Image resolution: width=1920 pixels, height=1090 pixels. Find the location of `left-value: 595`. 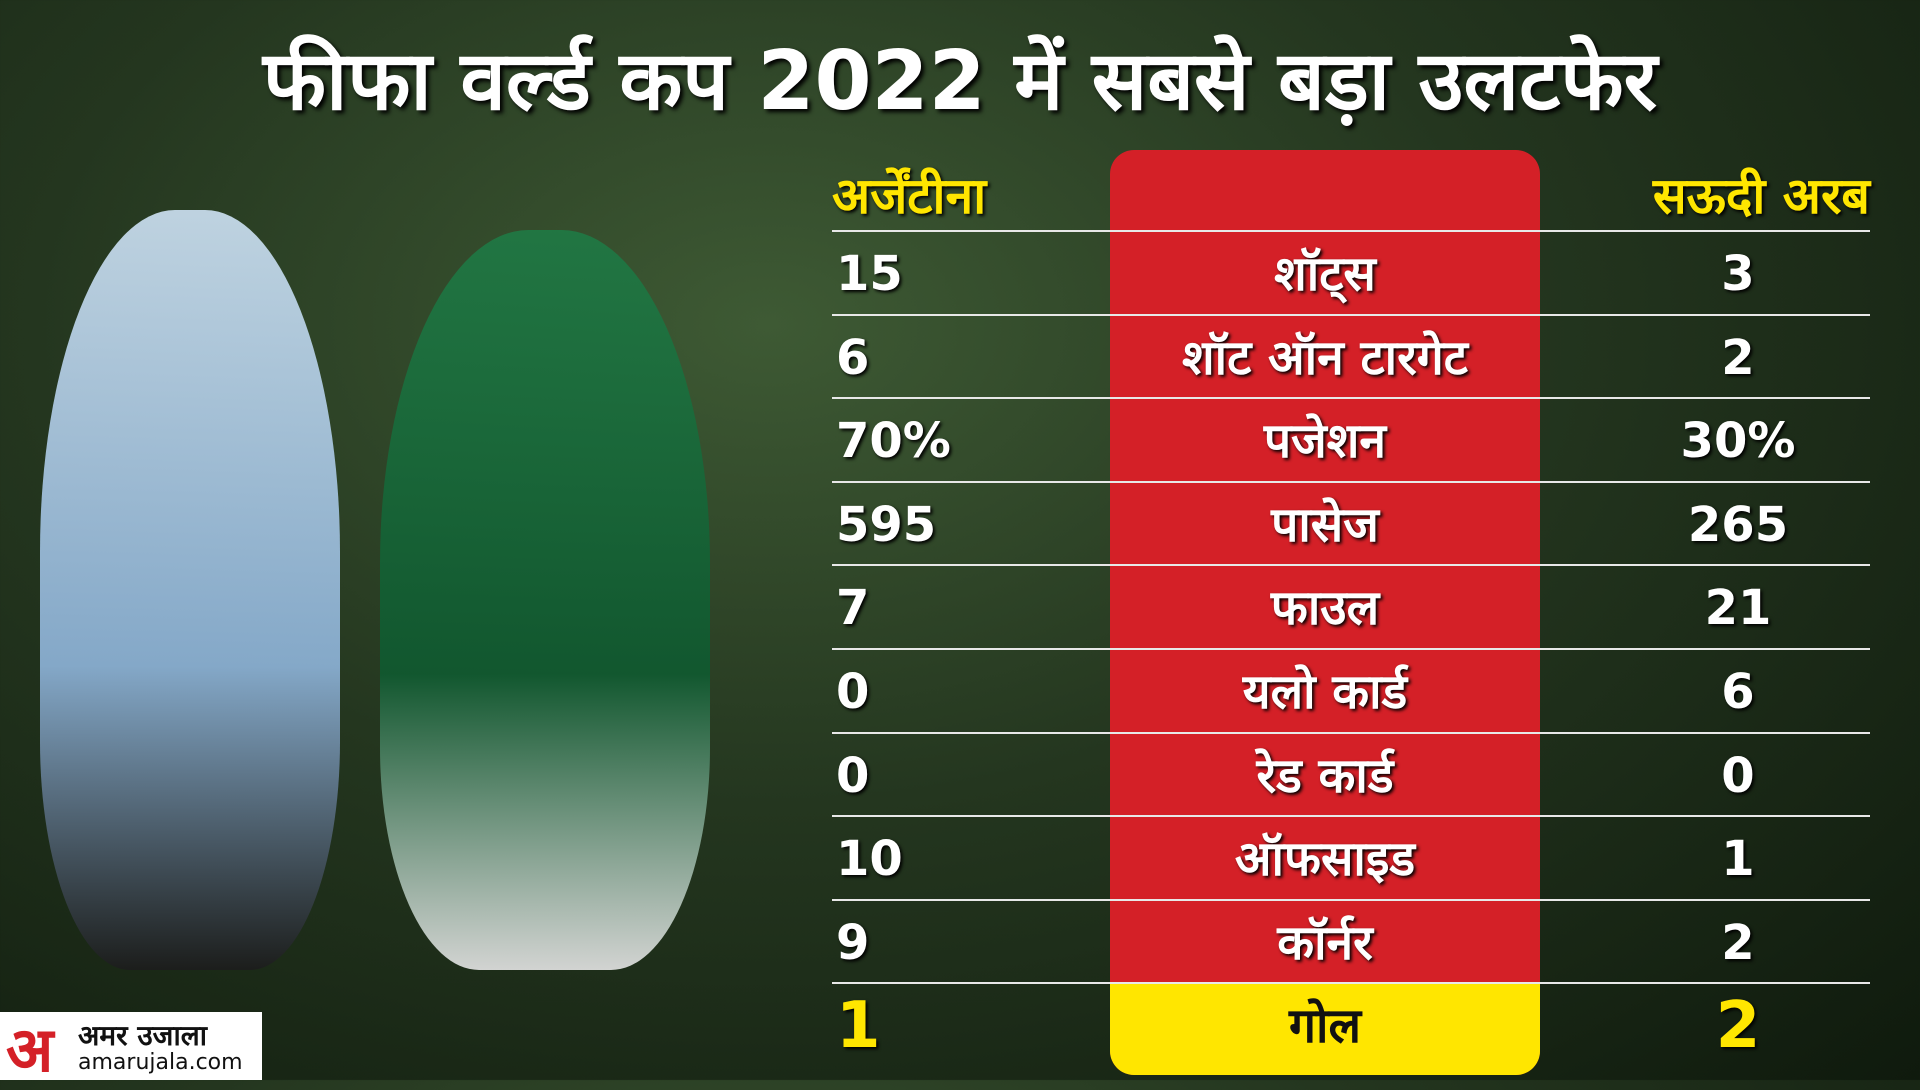

left-value: 595 is located at coordinates (886, 524).